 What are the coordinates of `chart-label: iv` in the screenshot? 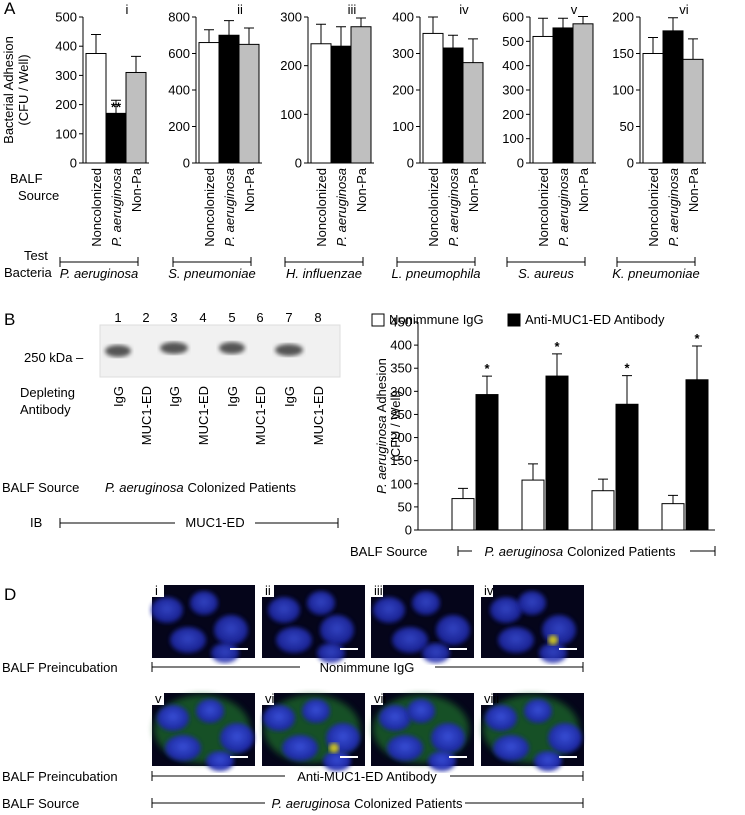 It's located at (464, 9).